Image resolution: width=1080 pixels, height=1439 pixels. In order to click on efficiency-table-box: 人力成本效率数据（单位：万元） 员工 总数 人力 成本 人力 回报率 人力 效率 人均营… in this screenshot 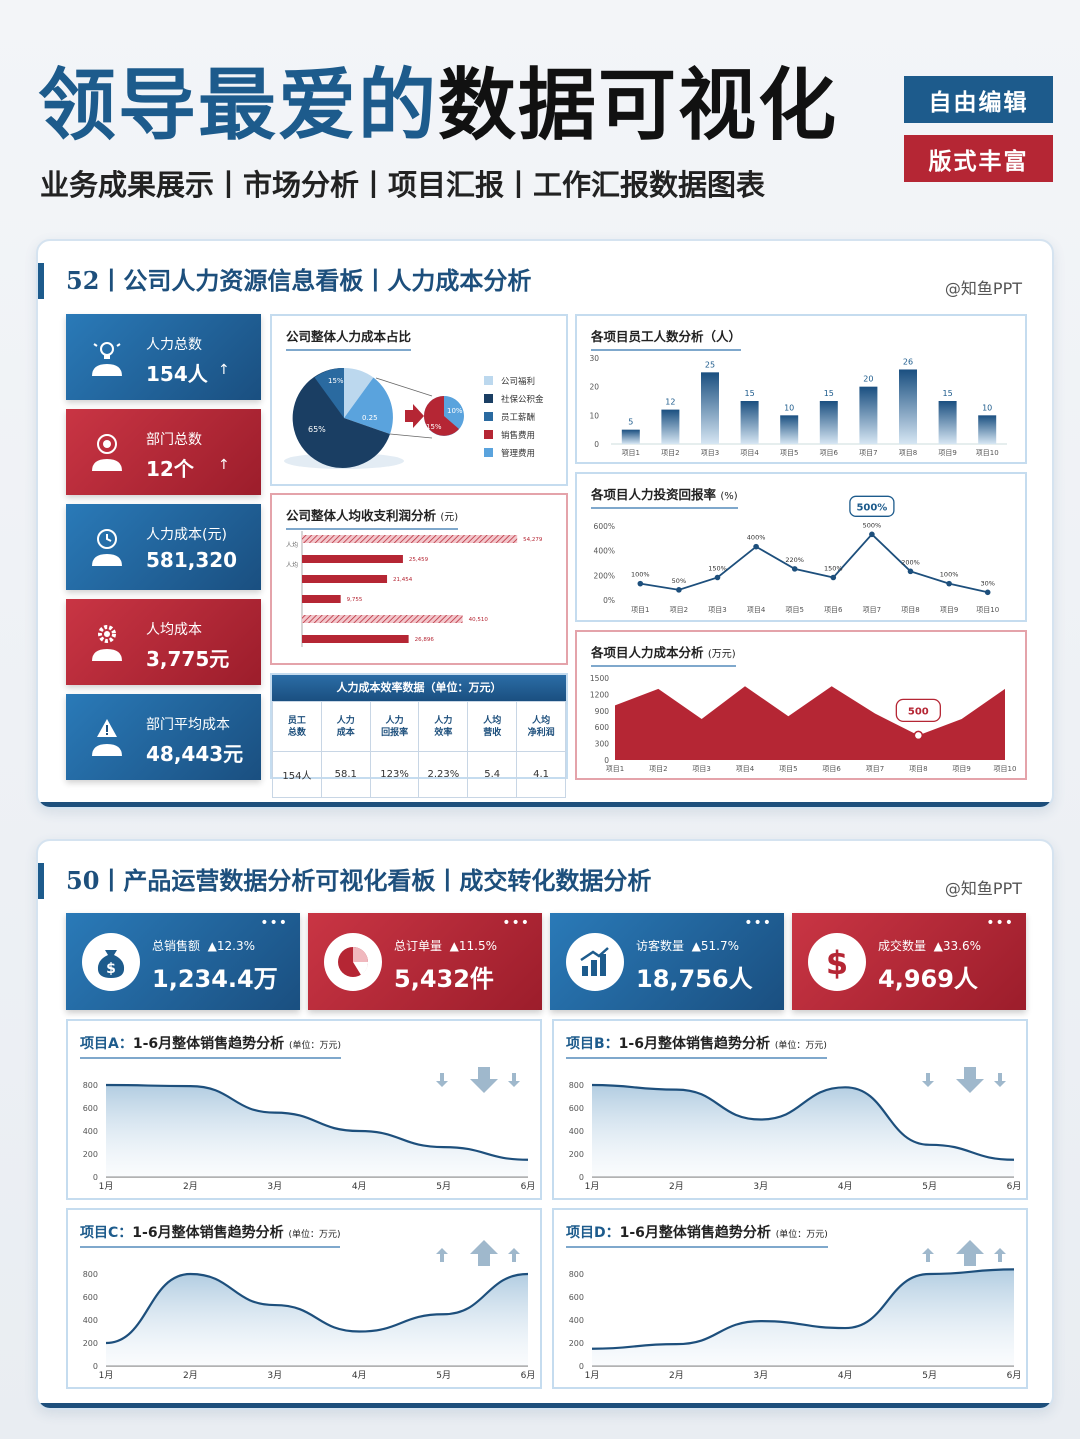, I will do `click(419, 735)`.